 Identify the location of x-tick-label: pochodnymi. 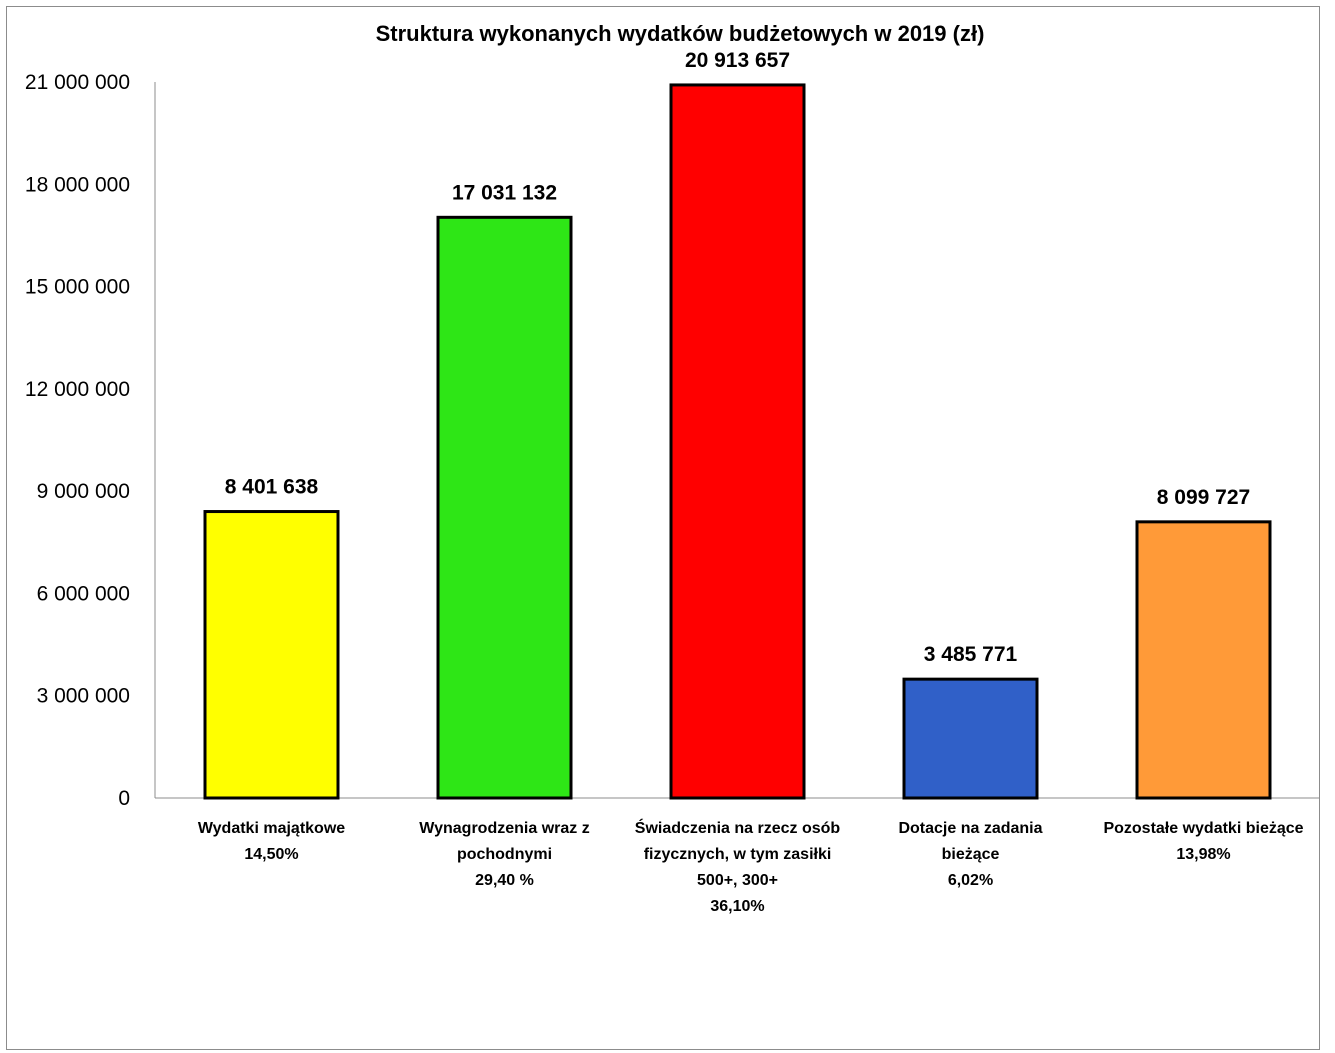
(504, 854).